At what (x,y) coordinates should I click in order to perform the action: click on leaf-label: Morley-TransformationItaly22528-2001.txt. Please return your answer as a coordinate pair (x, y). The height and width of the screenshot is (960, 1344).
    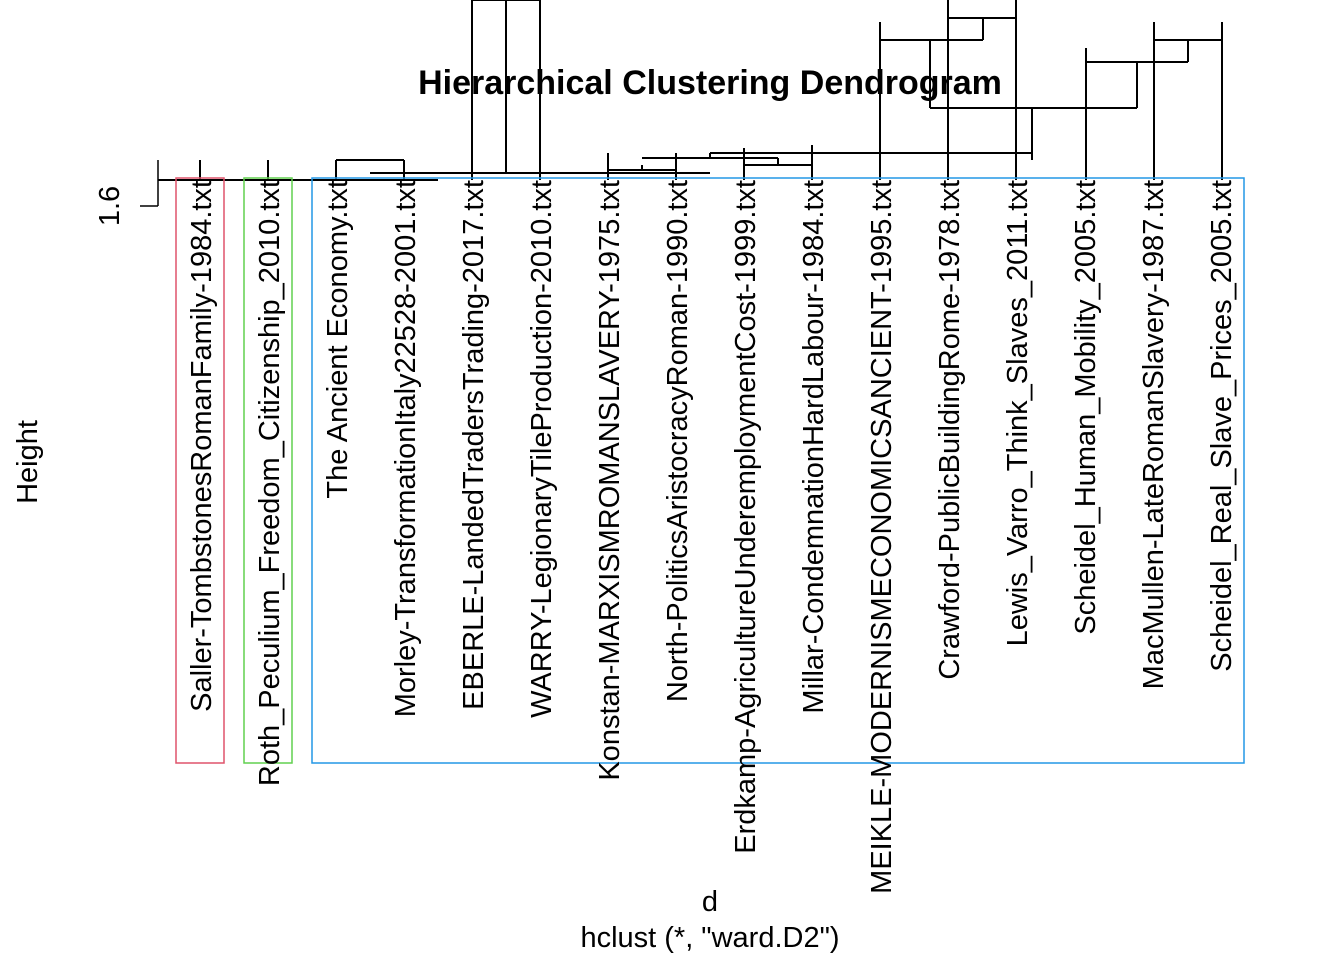
    Looking at the image, I should click on (406, 448).